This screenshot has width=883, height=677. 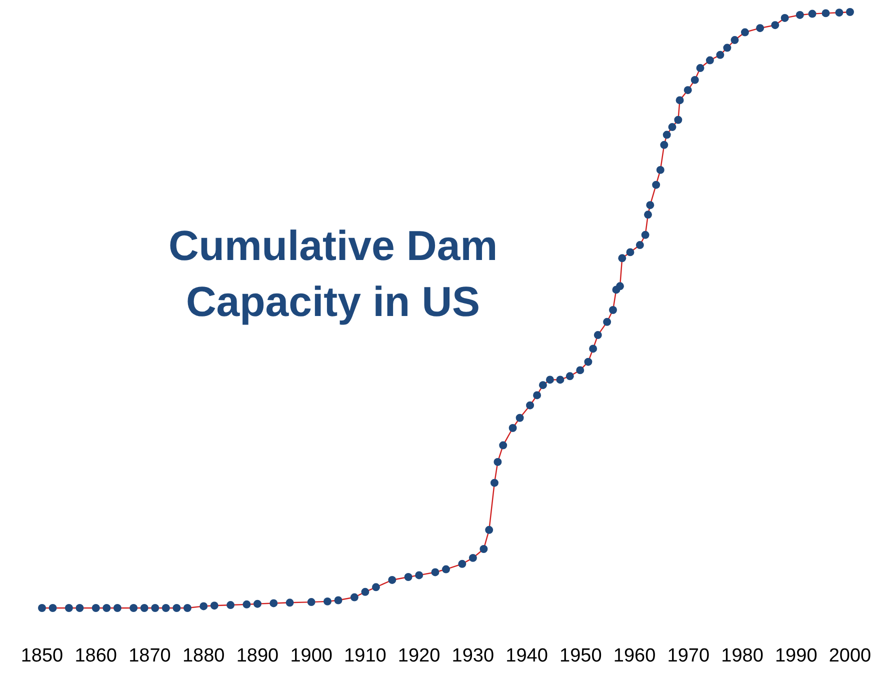 I want to click on x-tick-label: 1940, so click(x=527, y=655).